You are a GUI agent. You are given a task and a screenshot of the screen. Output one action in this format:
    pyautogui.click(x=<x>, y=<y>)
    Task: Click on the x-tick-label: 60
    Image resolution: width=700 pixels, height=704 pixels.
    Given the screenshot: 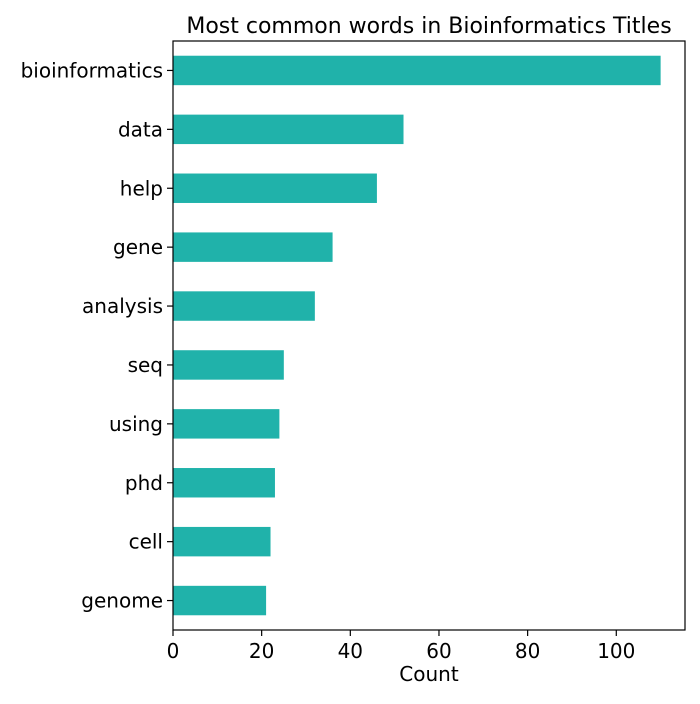 What is the action you would take?
    pyautogui.click(x=438, y=651)
    